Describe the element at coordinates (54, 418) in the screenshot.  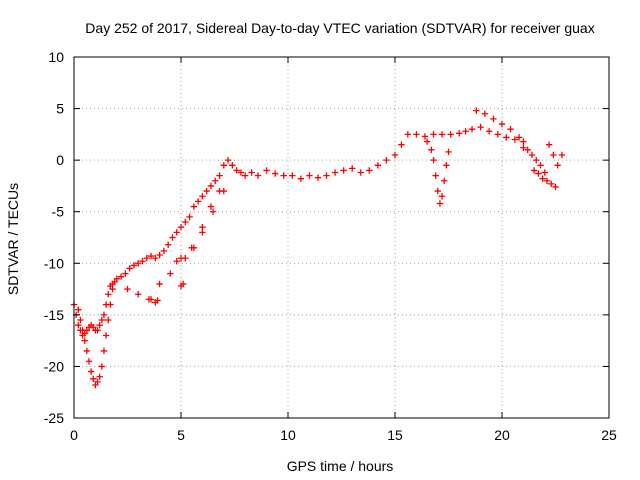
I see `y-tick-label: -25` at that location.